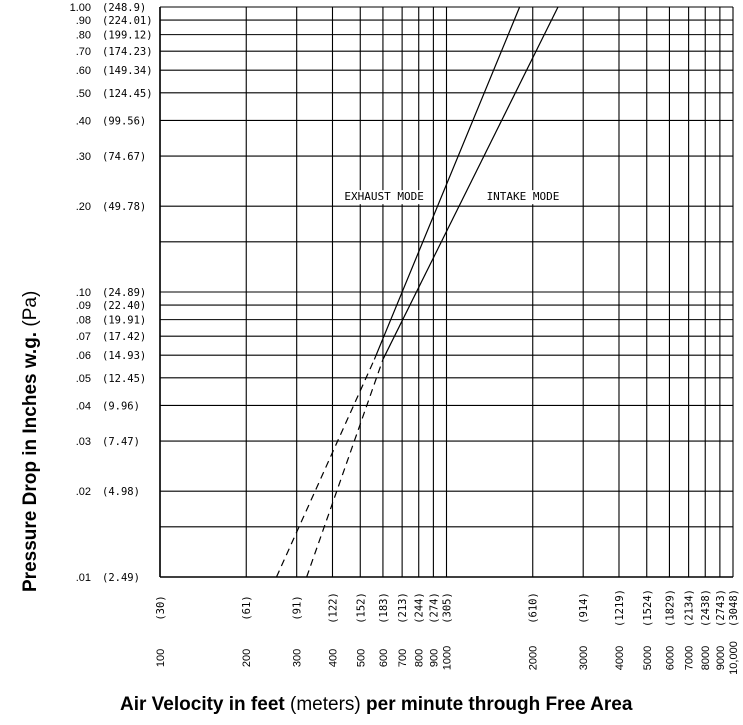  I want to click on y-tick-label-inches: .02, so click(83, 492).